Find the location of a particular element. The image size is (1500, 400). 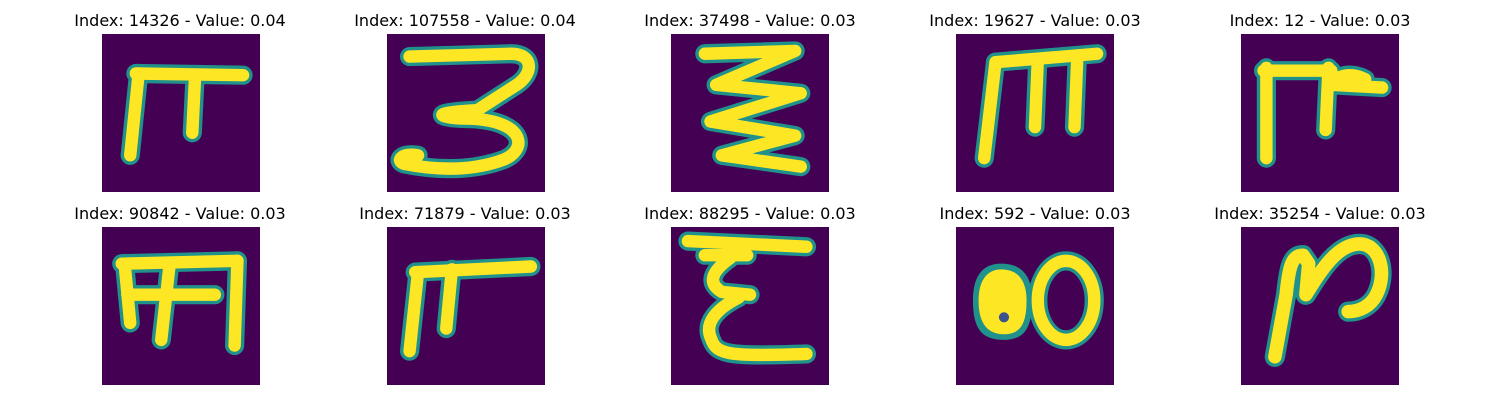

panel-title-3: Index: 37498 - Value: 0.03 is located at coordinates (750, 20).